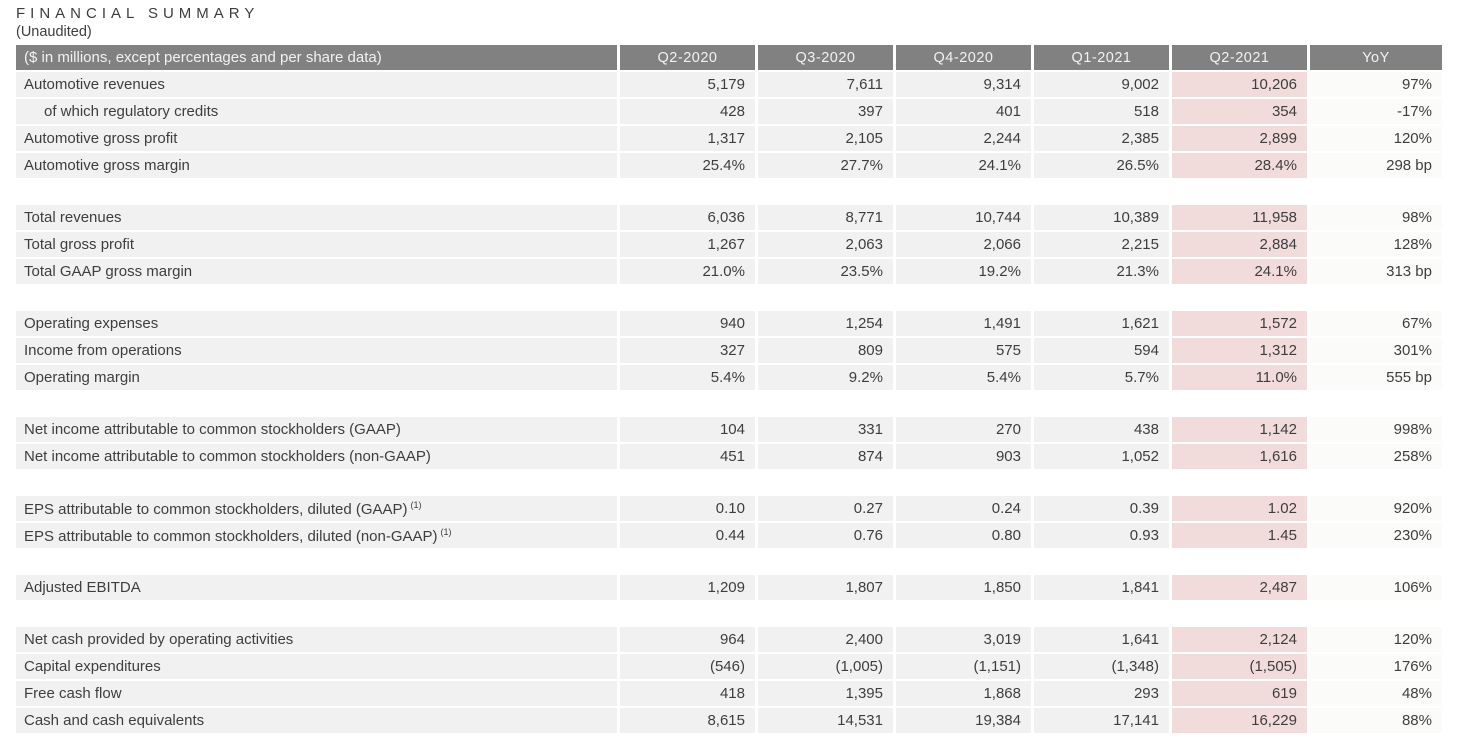 The image size is (1463, 748). Describe the element at coordinates (825, 244) in the screenshot. I see `value-cell: 2,063` at that location.